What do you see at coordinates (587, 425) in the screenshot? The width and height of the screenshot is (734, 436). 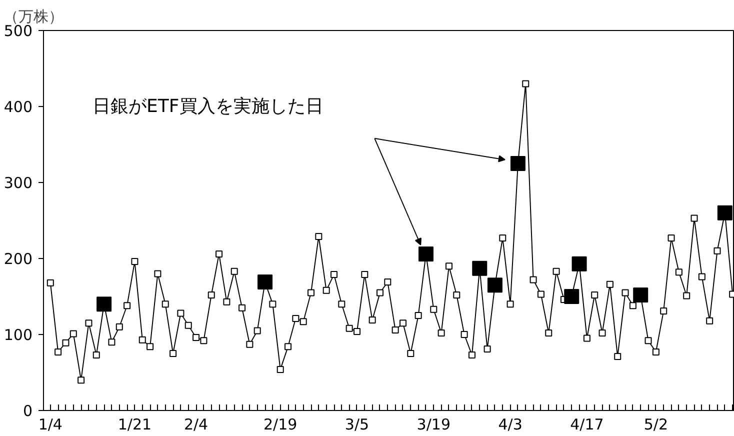 I see `x-tick-label: 4/17` at bounding box center [587, 425].